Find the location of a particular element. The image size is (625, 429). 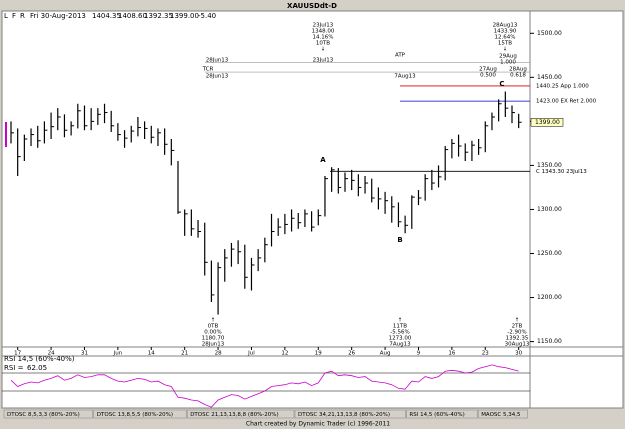

annotation: -5.56% is located at coordinates (399, 333).